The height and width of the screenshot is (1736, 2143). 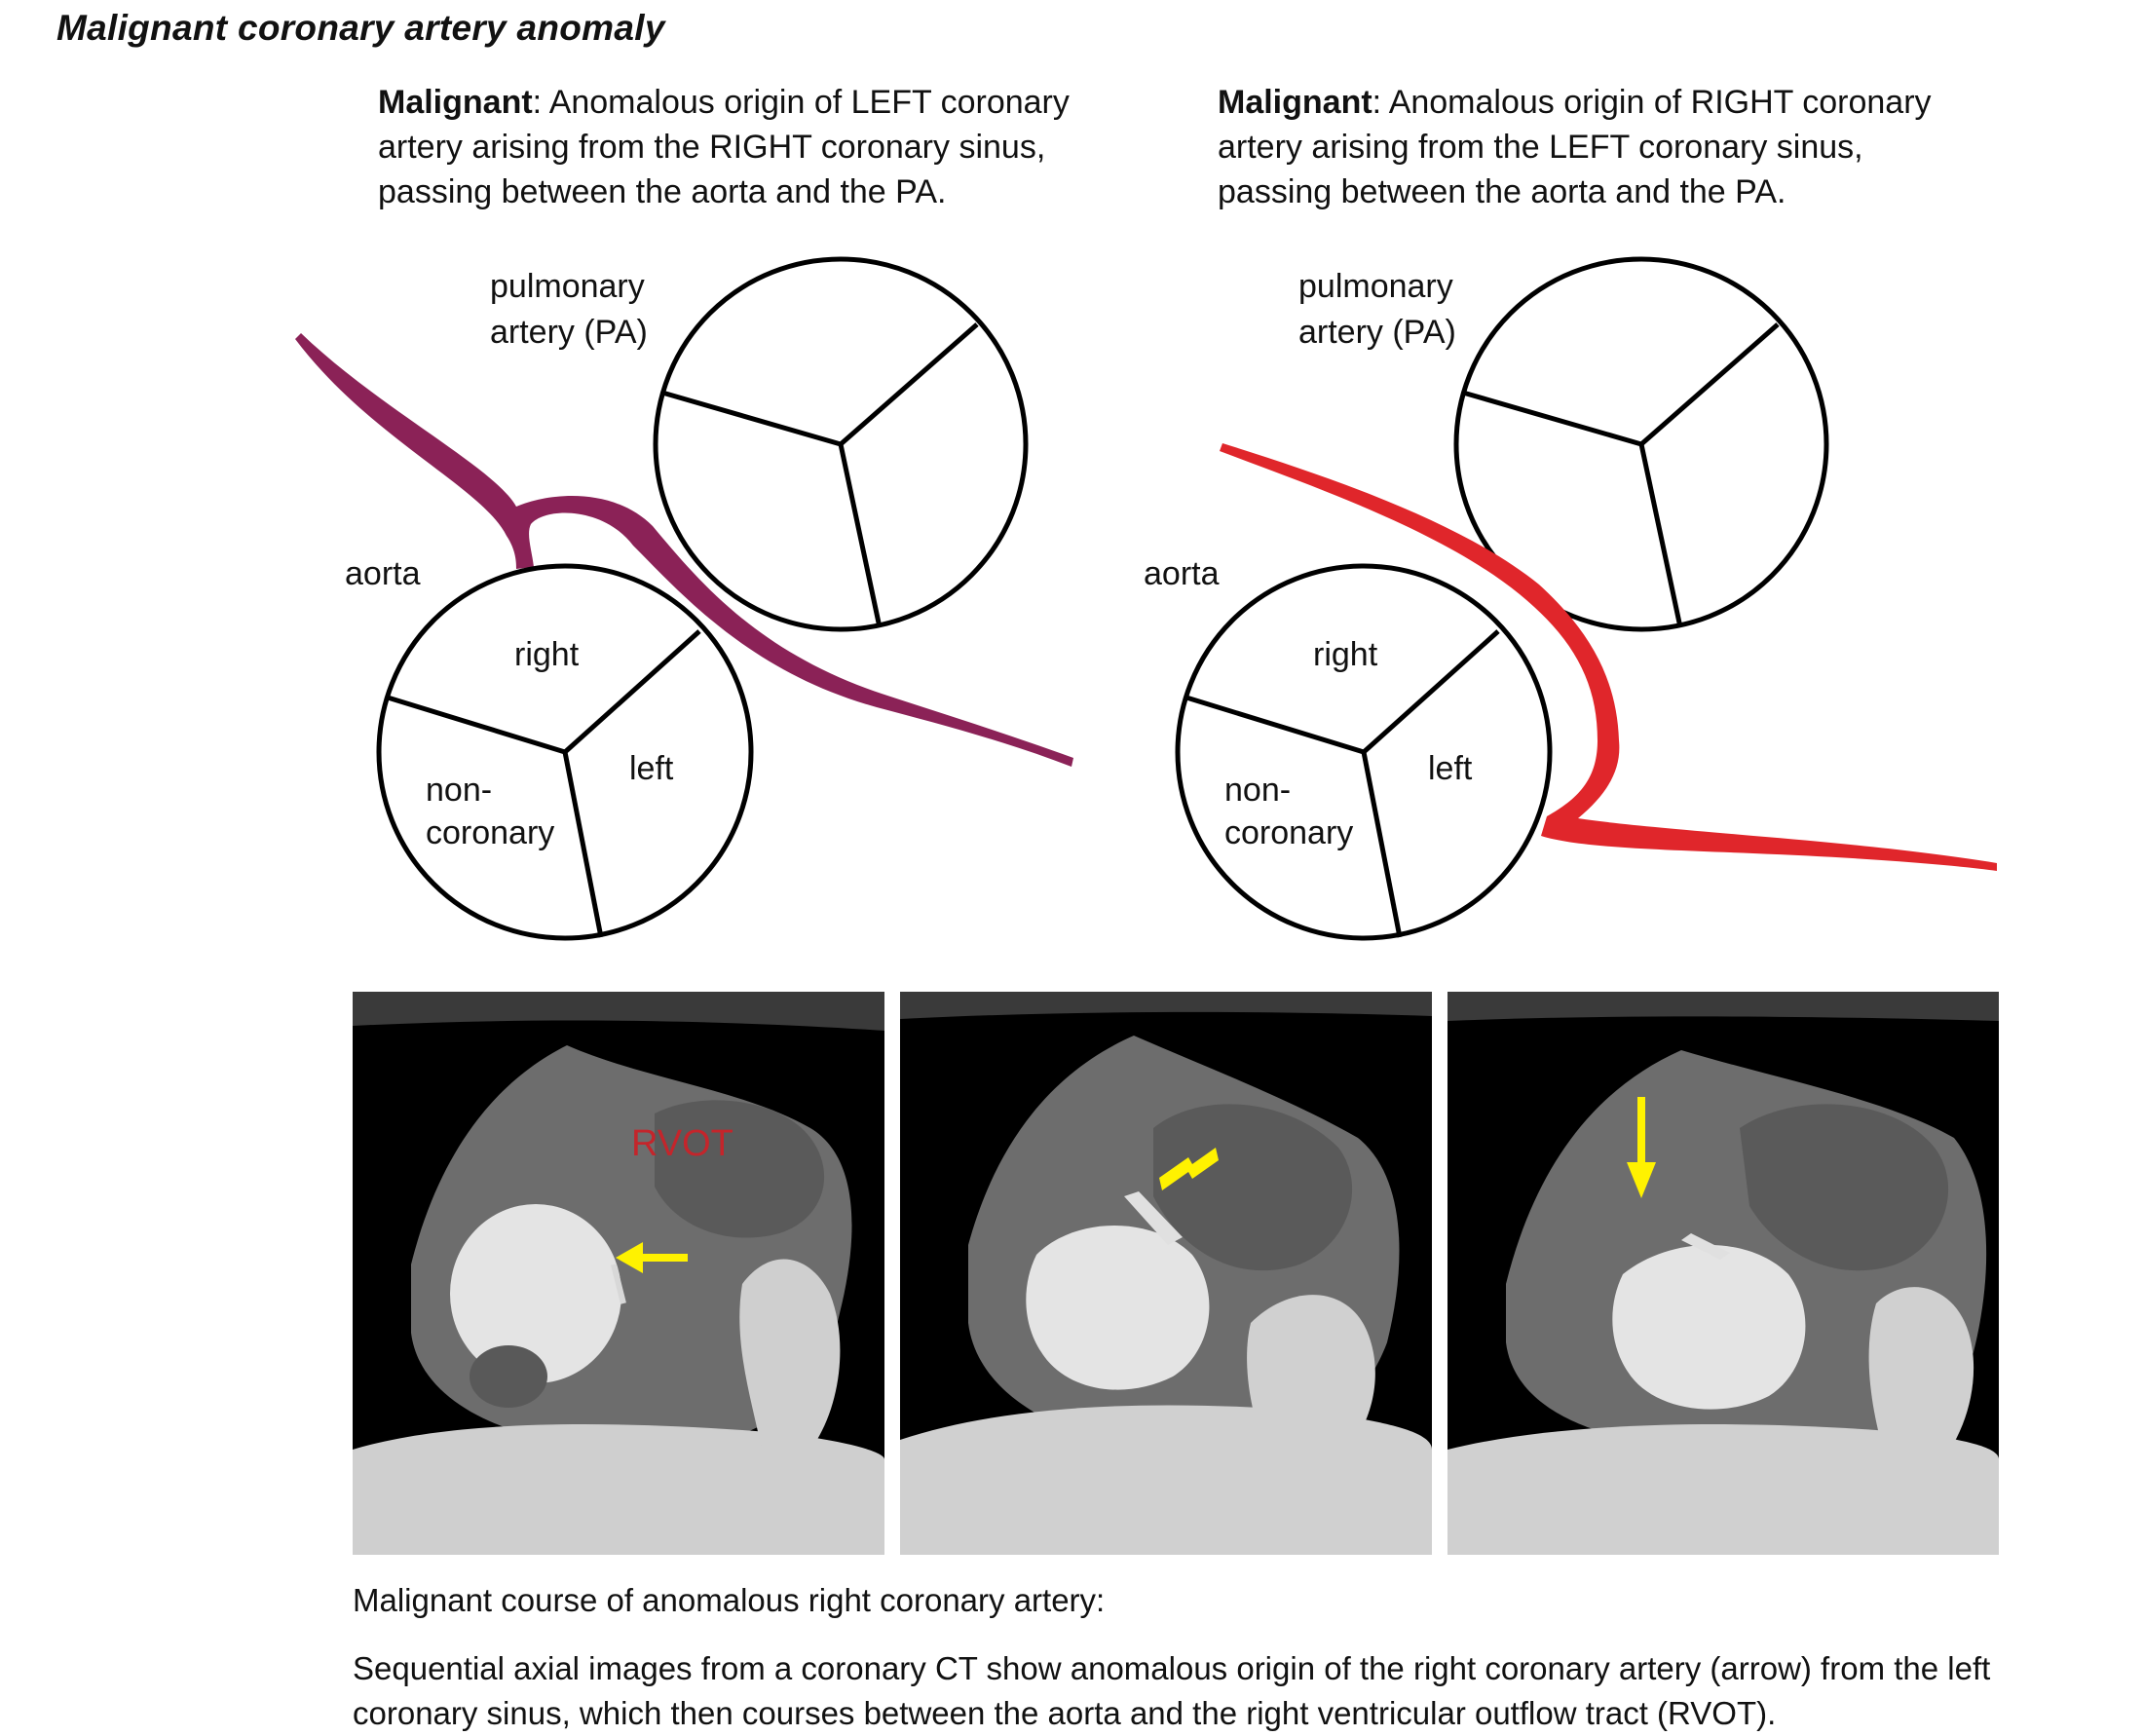 What do you see at coordinates (1182, 573) in the screenshot?
I see `right-aorta-label: aorta` at bounding box center [1182, 573].